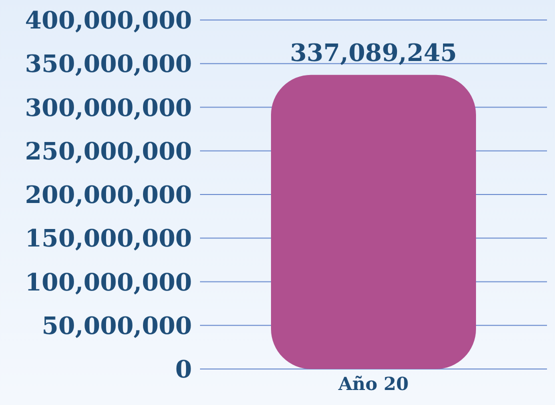 The width and height of the screenshot is (555, 405). Describe the element at coordinates (183, 369) in the screenshot. I see `y-tick-label: 0` at that location.